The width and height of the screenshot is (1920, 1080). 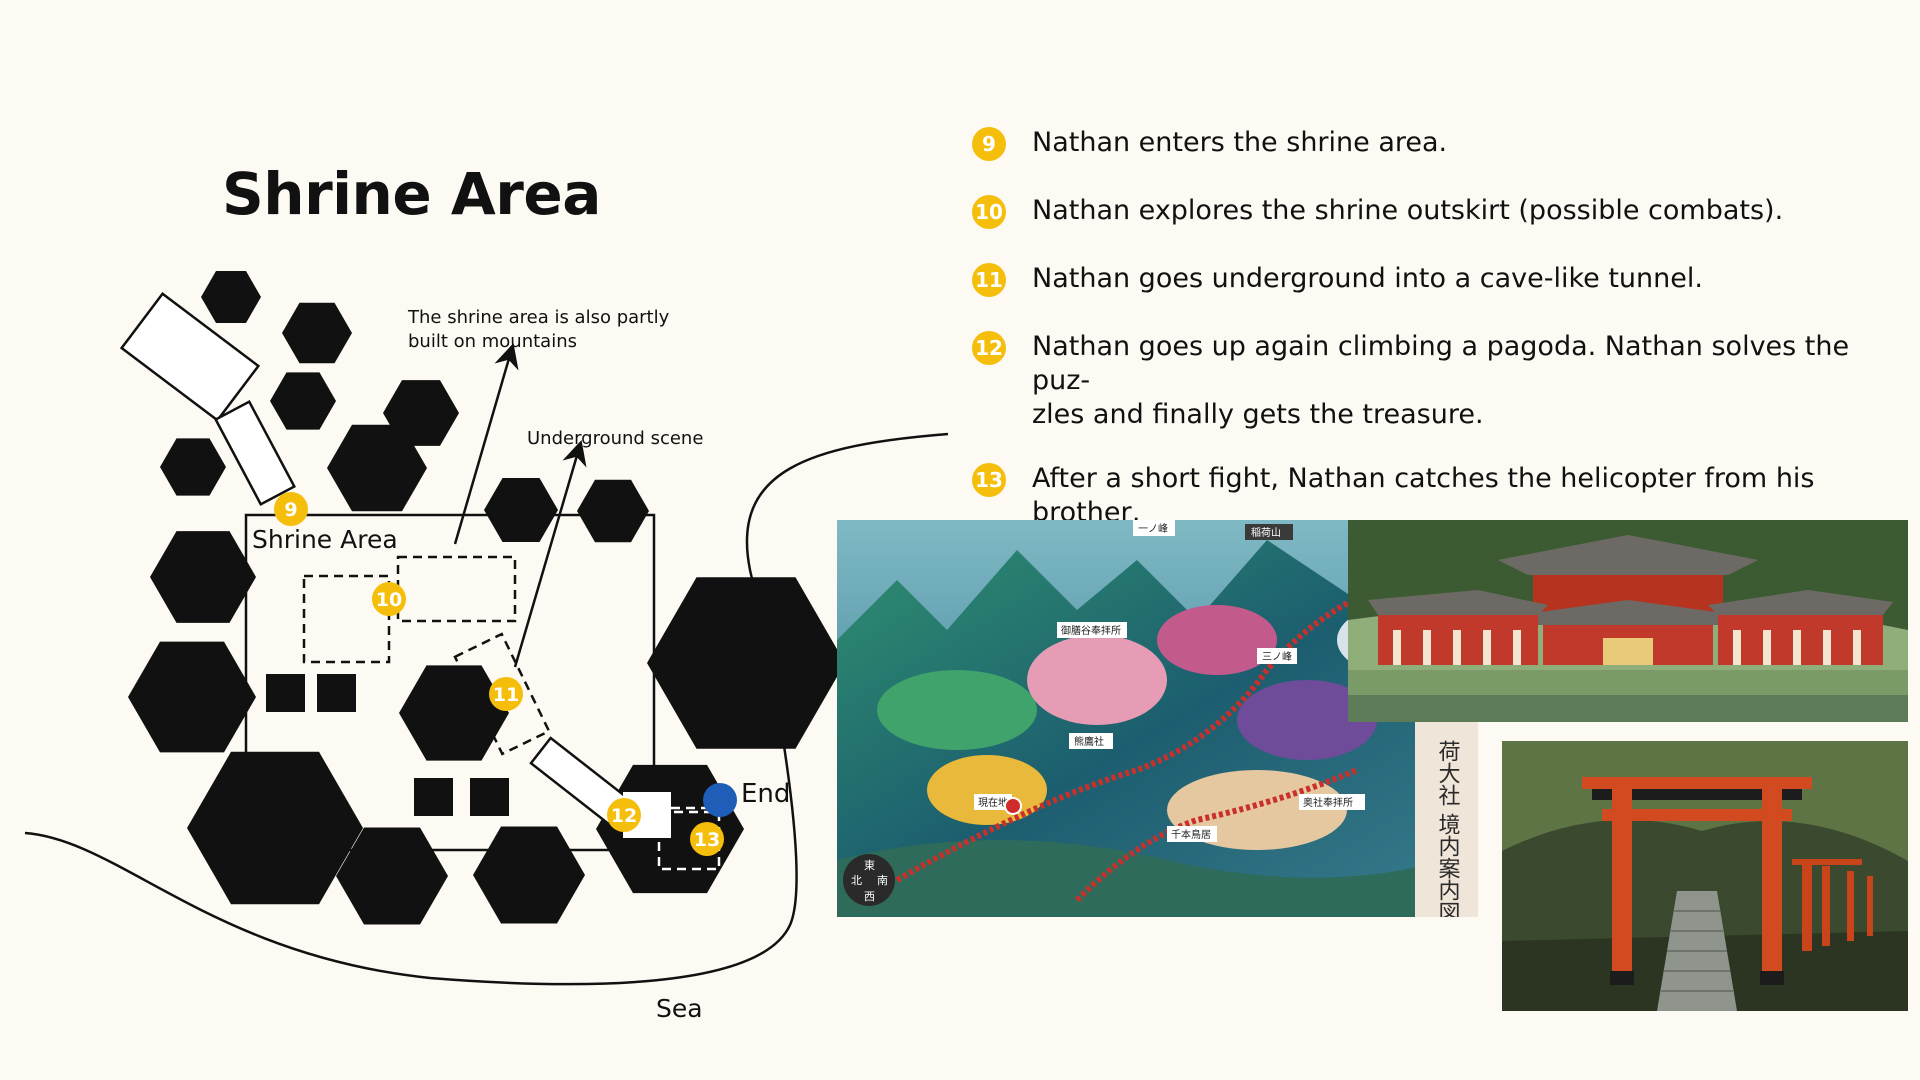 I want to click on torii-gates-photo, so click(x=1705, y=876).